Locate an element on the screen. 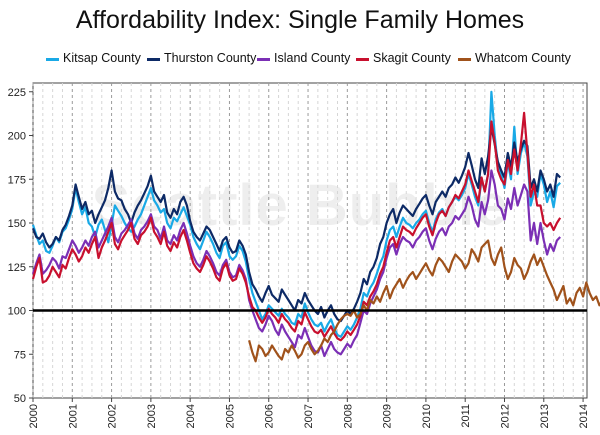 This screenshot has height=435, width=600. x-tick-label: 2006 is located at coordinates (270, 416).